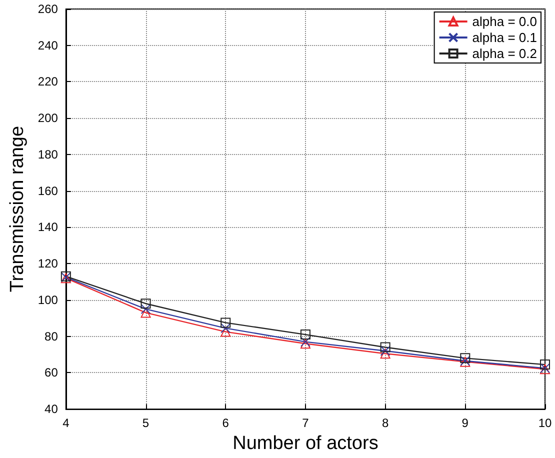  What do you see at coordinates (48, 191) in the screenshot?
I see `y-tick-label: 160` at bounding box center [48, 191].